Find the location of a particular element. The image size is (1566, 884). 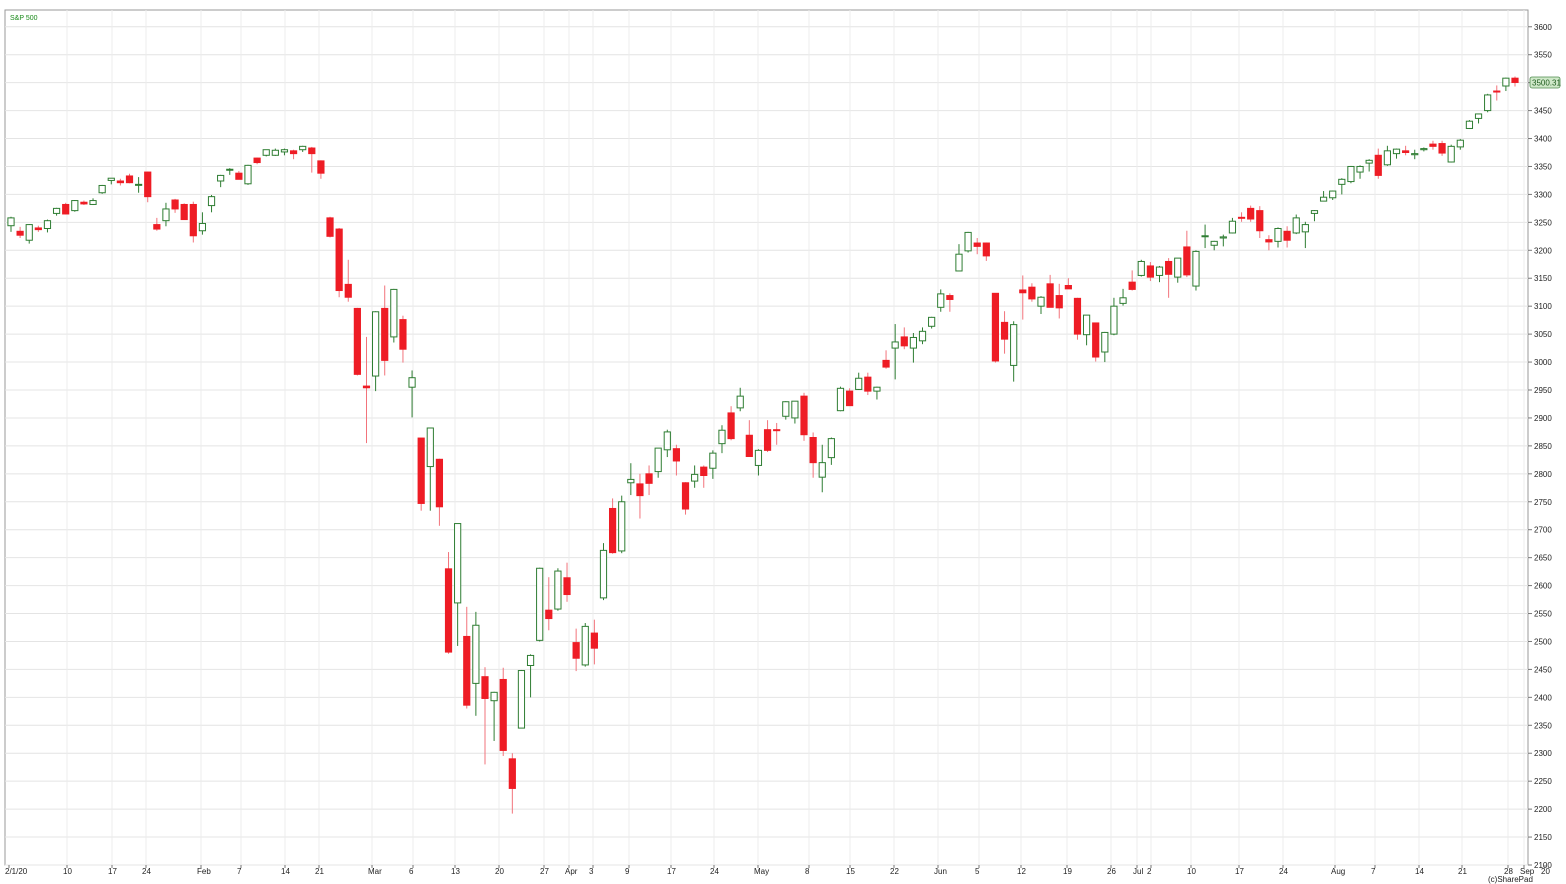

x-tick-label: 17 is located at coordinates (1239, 871).